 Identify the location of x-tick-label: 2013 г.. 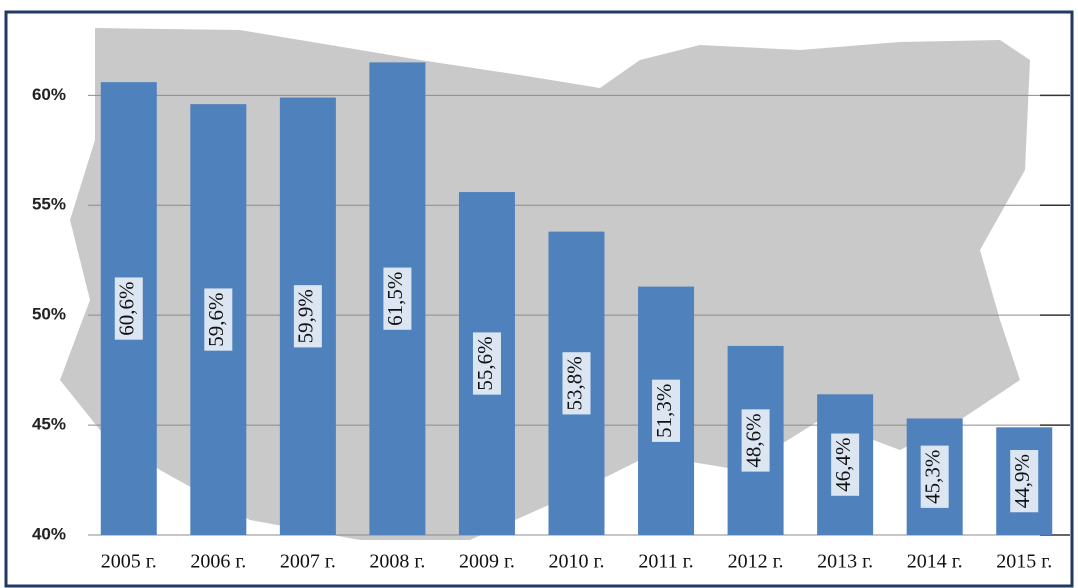
(845, 562).